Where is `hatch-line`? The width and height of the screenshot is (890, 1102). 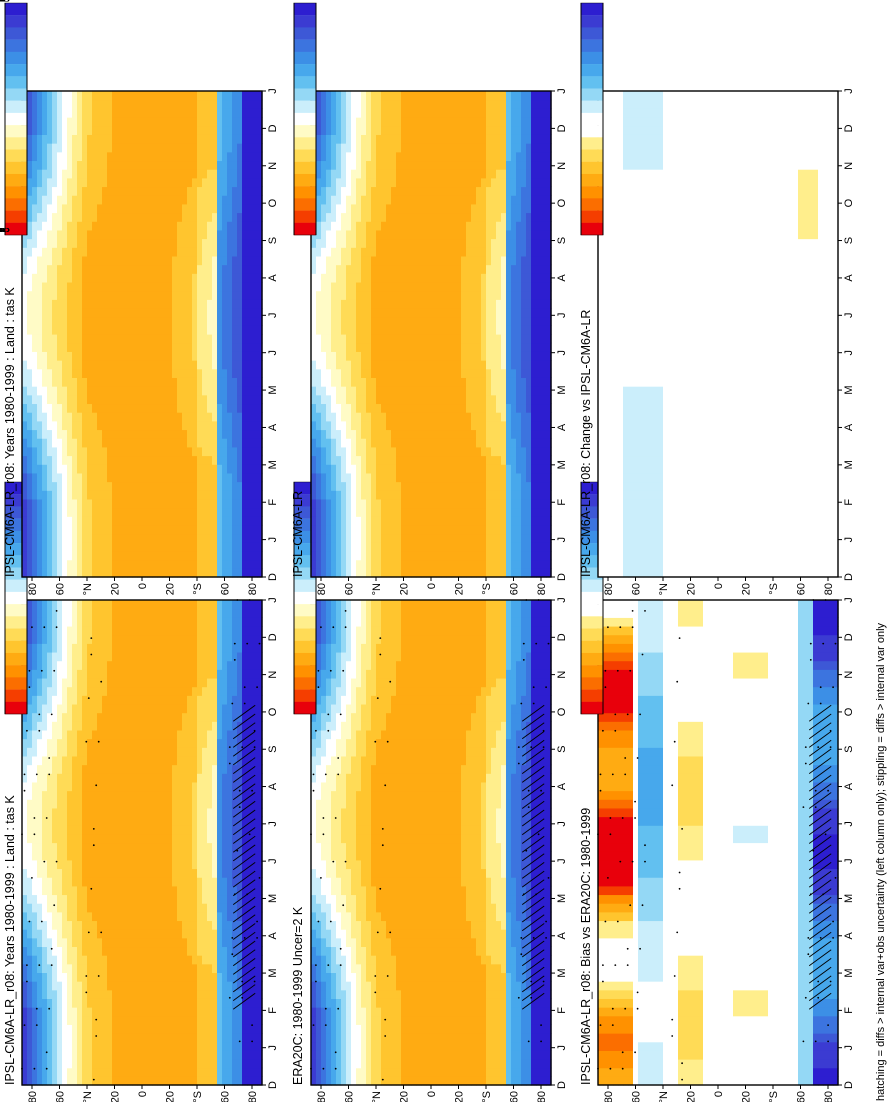
hatch-line is located at coordinates (244, 809).